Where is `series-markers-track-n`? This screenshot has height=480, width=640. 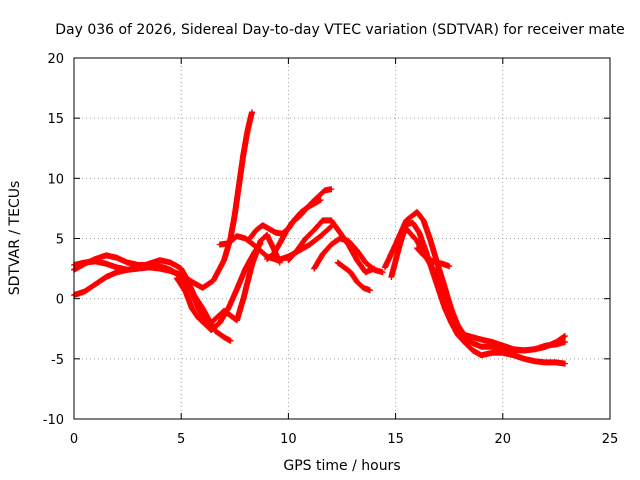 series-markers-track-n is located at coordinates (433, 257).